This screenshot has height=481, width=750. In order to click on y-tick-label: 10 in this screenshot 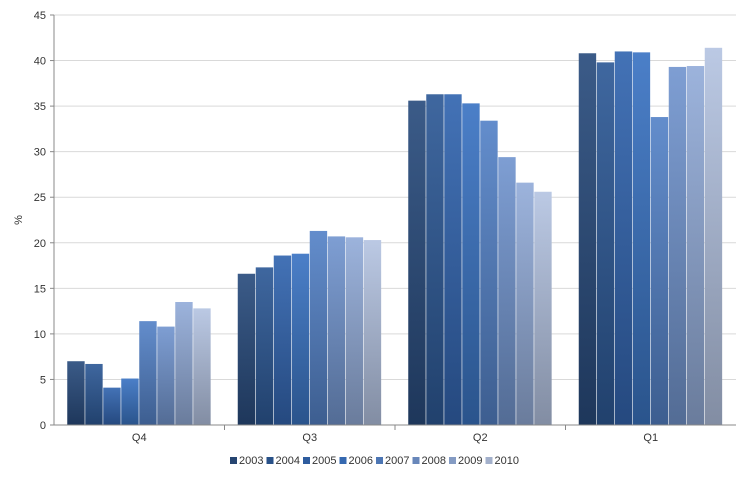, I will do `click(40, 335)`.